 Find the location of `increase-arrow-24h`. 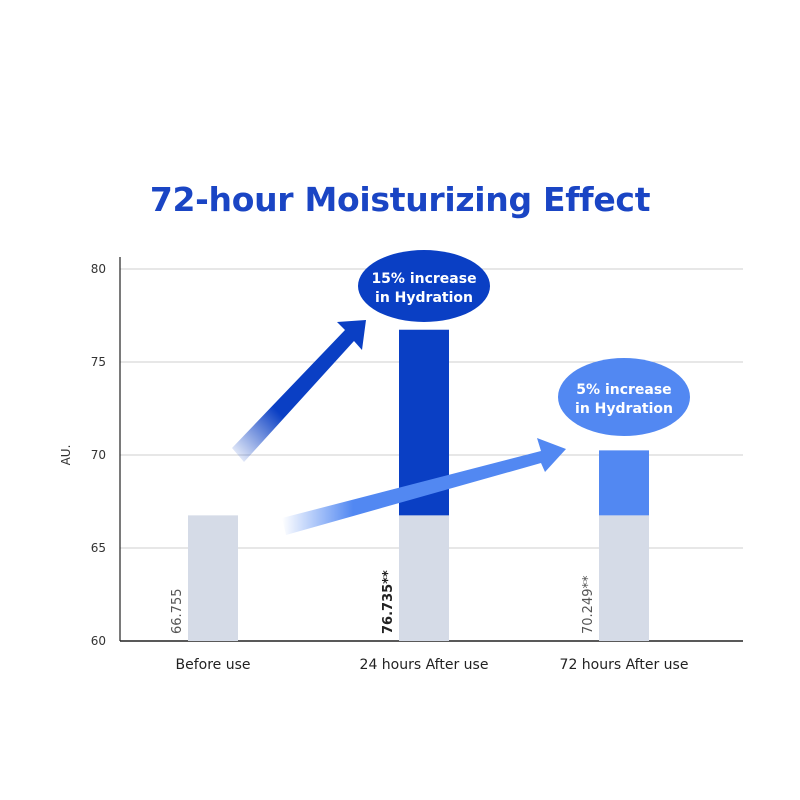

increase-arrow-24h is located at coordinates (299, 391).